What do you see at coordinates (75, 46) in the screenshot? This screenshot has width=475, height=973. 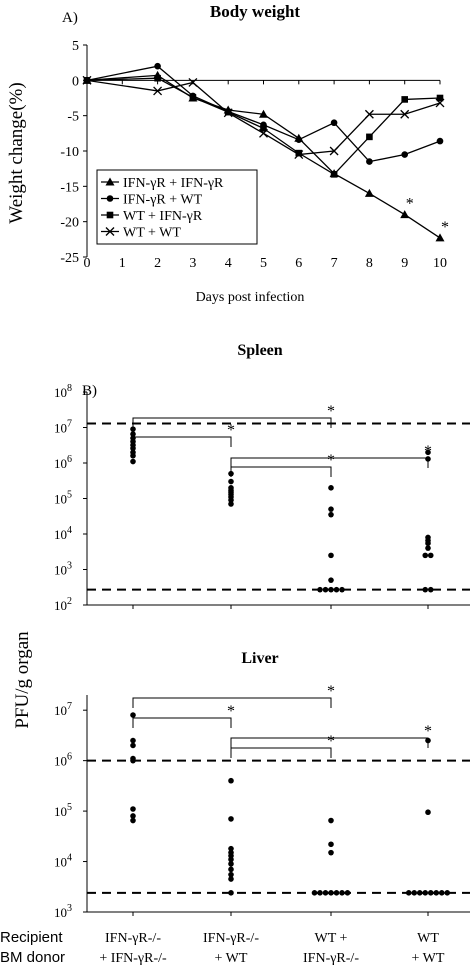 I see `y-tick-label: 5` at bounding box center [75, 46].